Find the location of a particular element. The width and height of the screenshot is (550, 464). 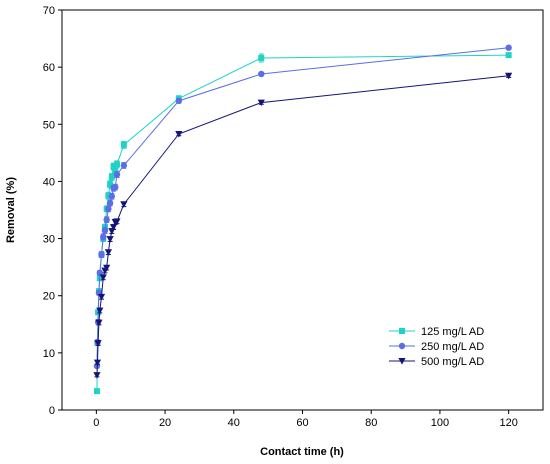

x-tick-label: 100 is located at coordinates (440, 423).